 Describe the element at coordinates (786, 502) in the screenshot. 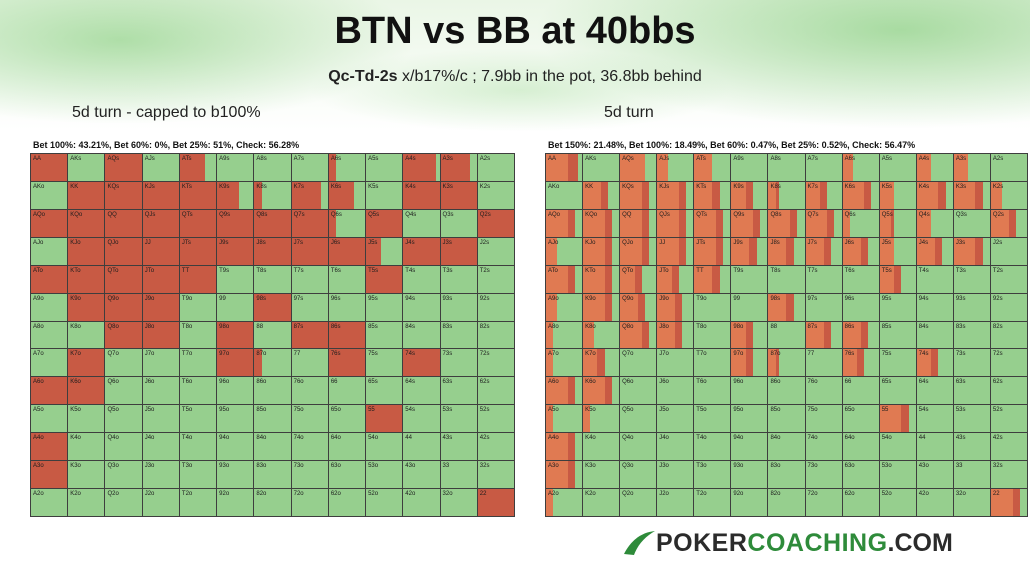

I see `right-hand-cell: 82o` at that location.